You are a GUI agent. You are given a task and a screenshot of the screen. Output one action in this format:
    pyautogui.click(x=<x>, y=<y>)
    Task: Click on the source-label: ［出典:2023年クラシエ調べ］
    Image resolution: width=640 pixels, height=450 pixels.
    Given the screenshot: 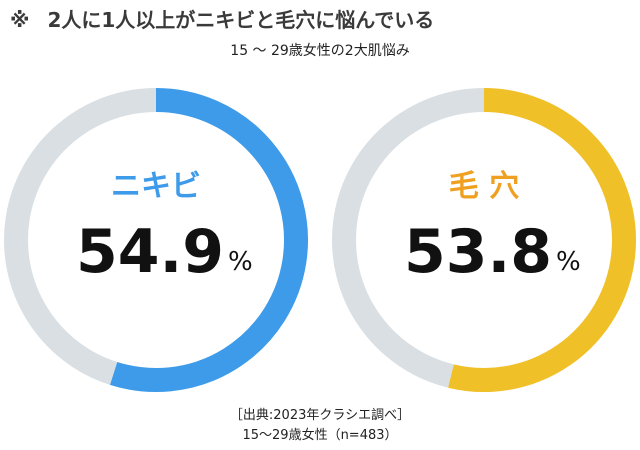 What is the action you would take?
    pyautogui.click(x=320, y=415)
    